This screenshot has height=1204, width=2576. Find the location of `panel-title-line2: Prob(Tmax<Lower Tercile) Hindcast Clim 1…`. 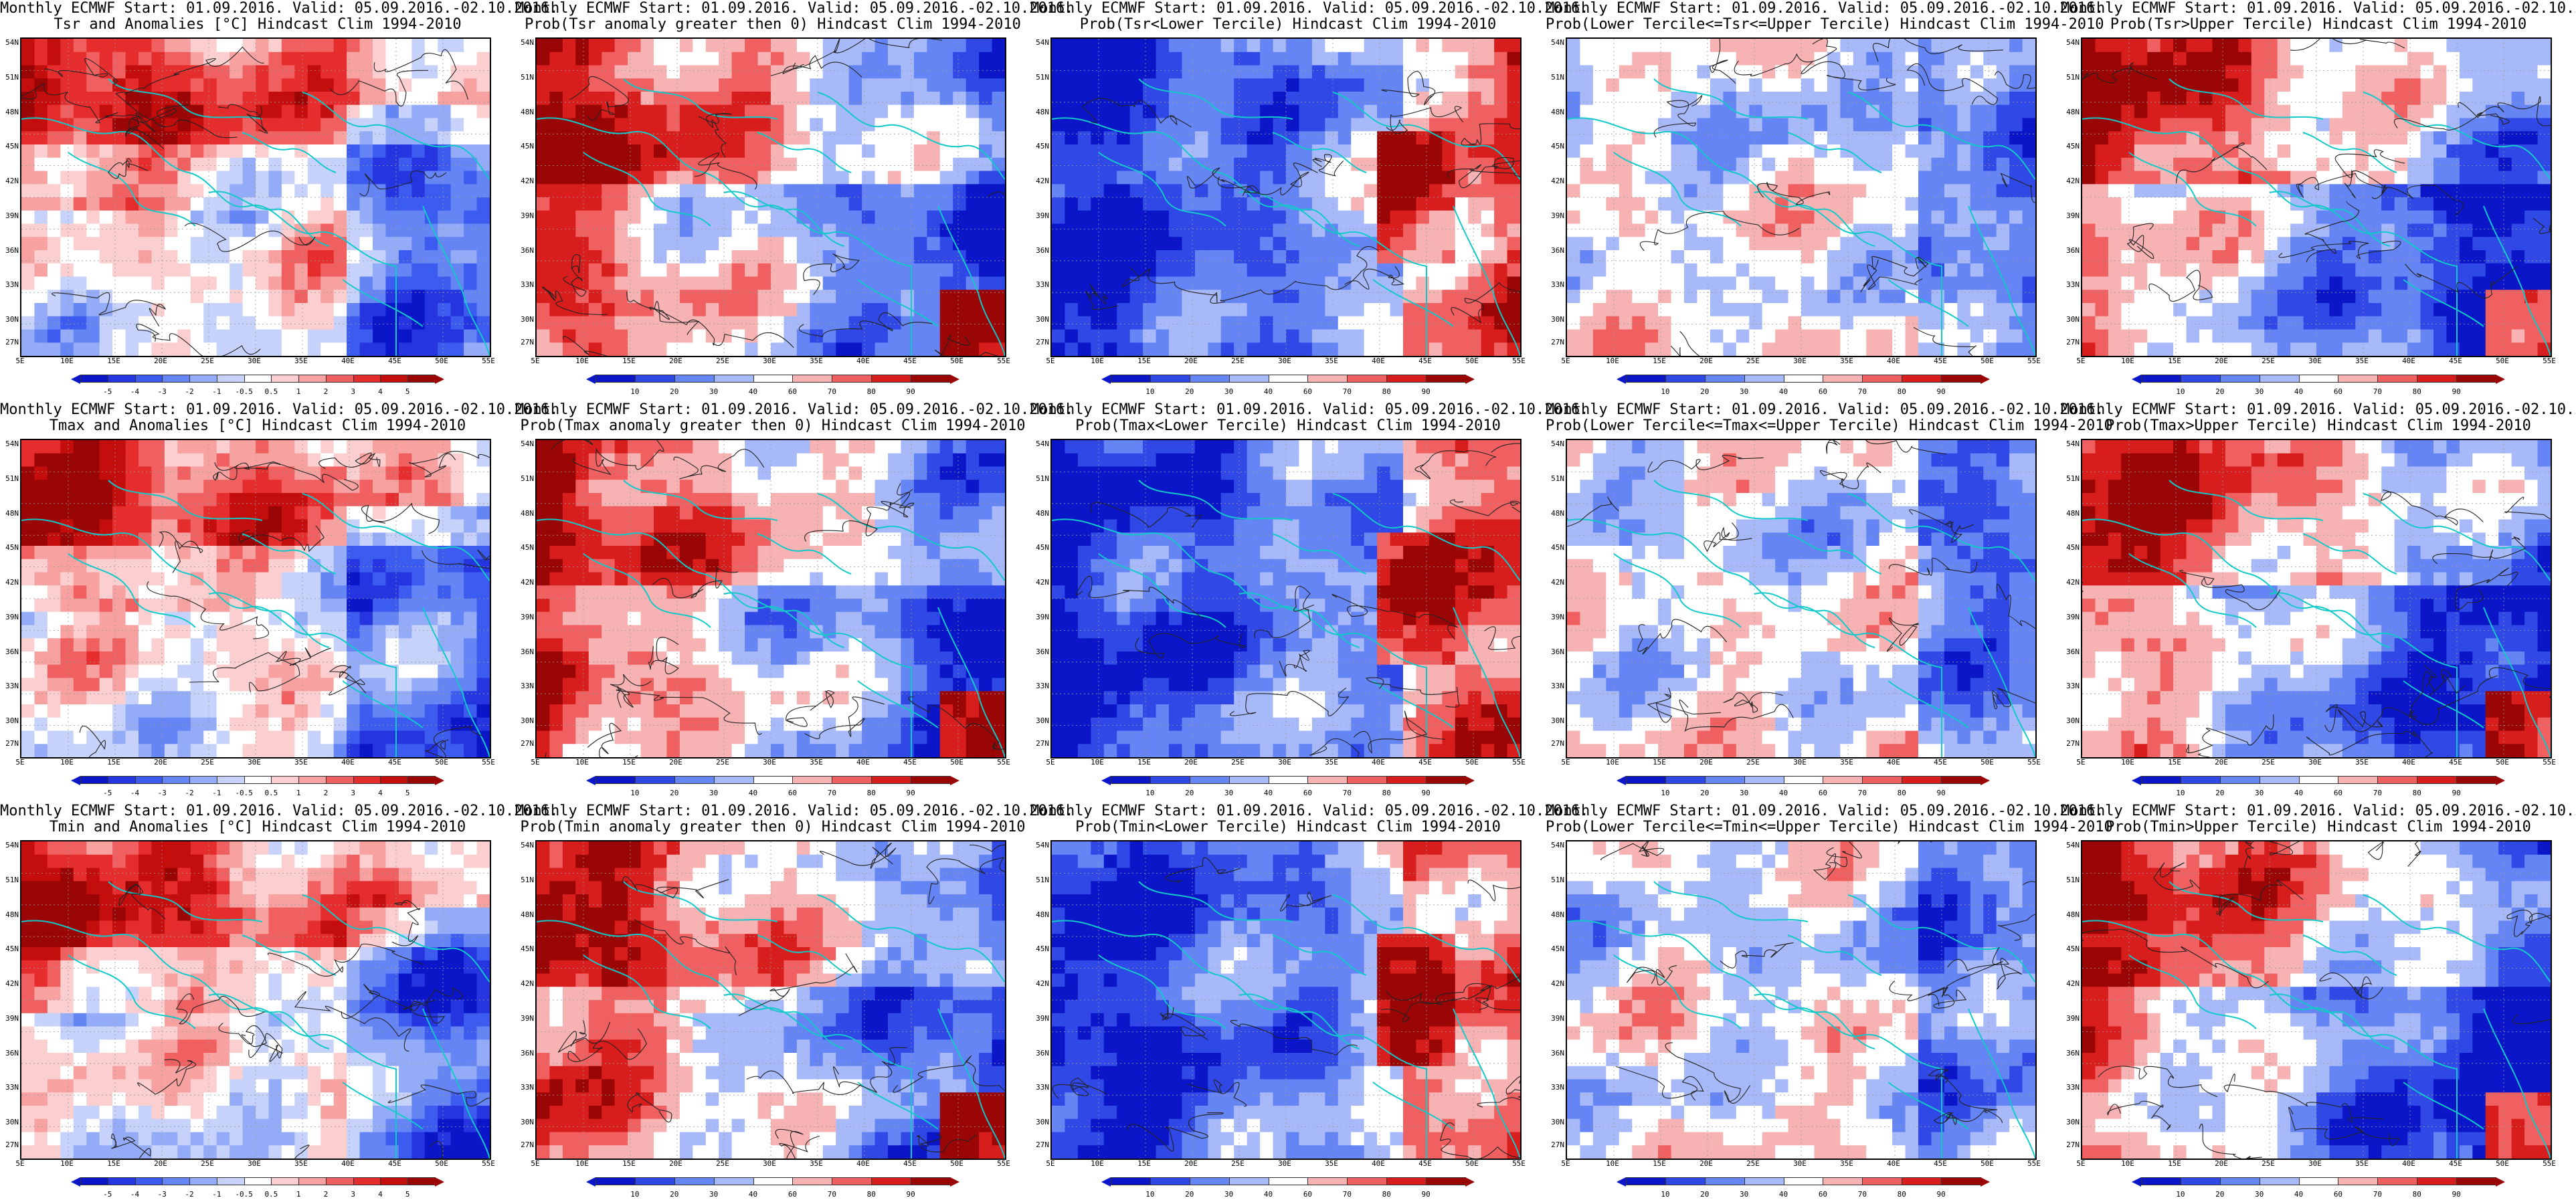

panel-title-line2: Prob(Tmax<Lower Tercile) Hindcast Clim 1… is located at coordinates (1288, 425).